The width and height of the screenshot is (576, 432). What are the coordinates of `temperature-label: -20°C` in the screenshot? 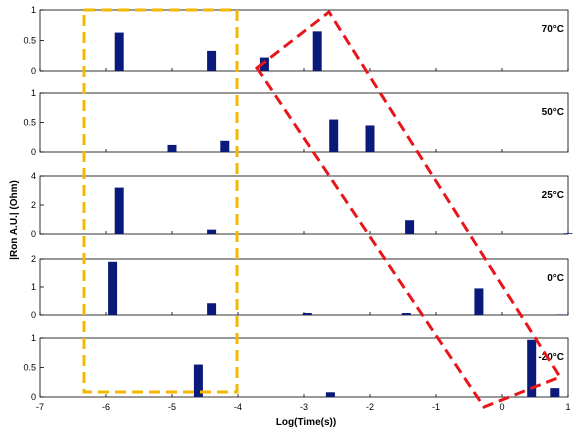 It's located at (551, 357).